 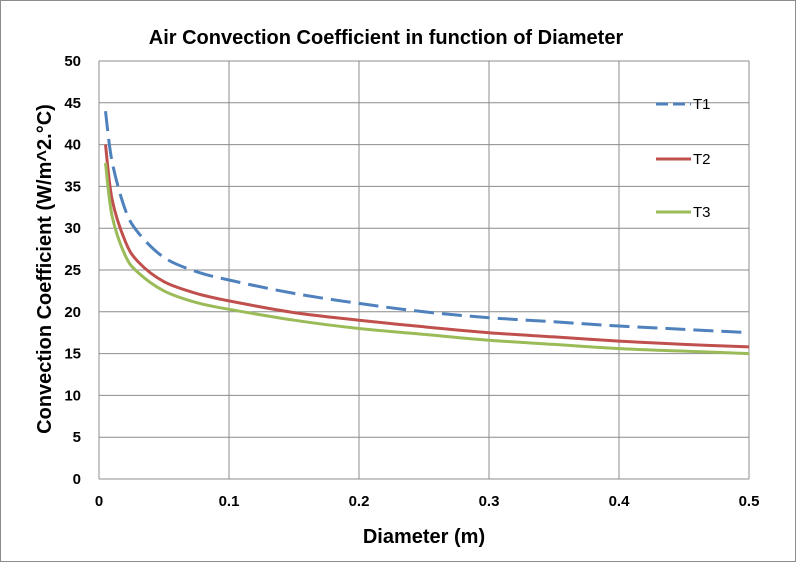 What do you see at coordinates (99, 501) in the screenshot?
I see `x-tick-label: 0` at bounding box center [99, 501].